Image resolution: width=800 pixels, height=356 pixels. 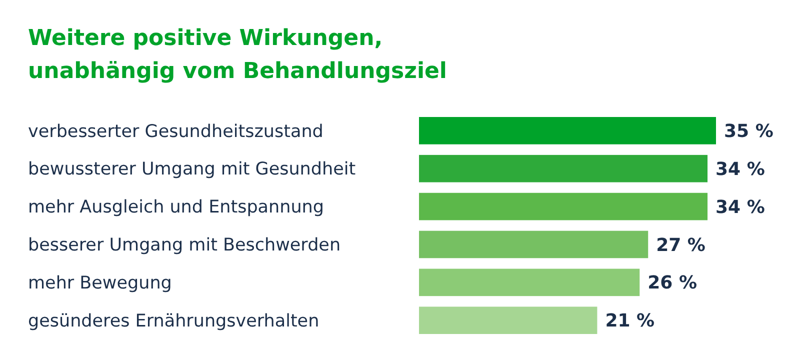 I want to click on y-tick-label: verbesserter Gesundheitszustand, so click(x=176, y=132).